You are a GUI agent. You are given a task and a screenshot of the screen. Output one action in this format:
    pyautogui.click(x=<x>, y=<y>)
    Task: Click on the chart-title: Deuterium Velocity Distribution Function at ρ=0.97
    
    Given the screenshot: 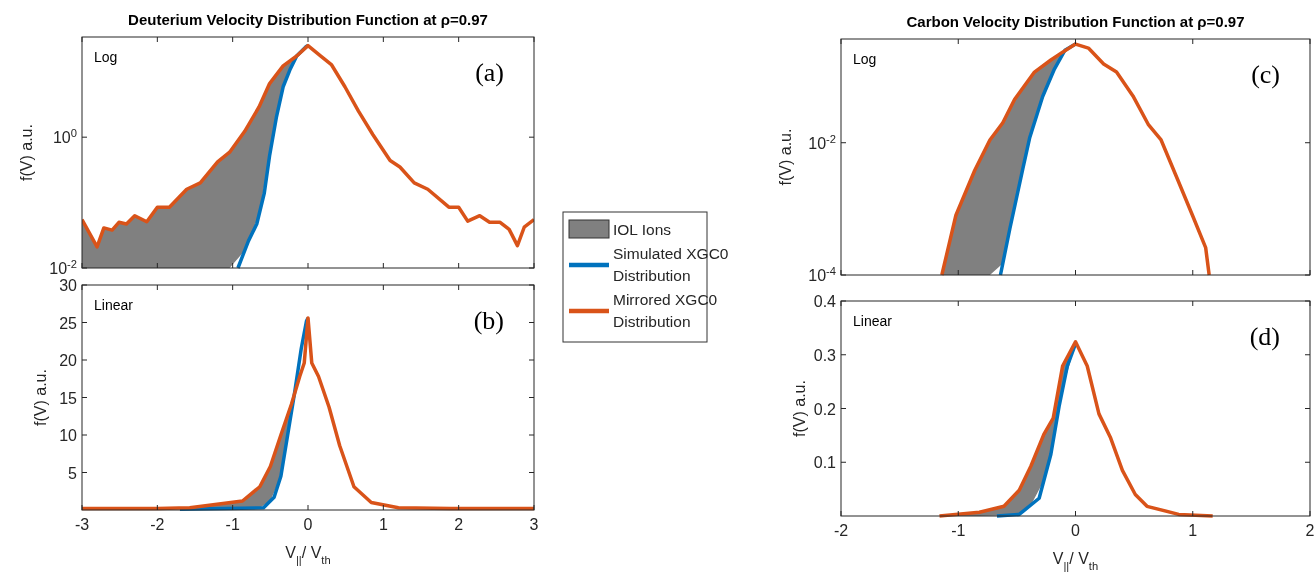 What is the action you would take?
    pyautogui.click(x=308, y=19)
    